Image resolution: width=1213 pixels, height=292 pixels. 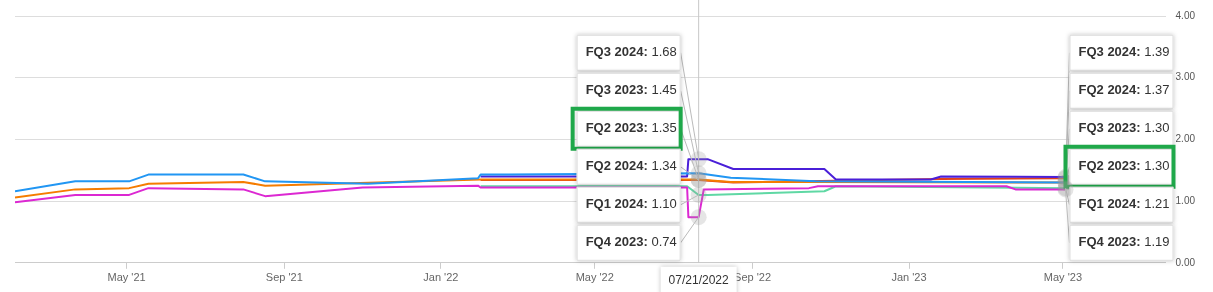 What do you see at coordinates (631, 166) in the screenshot?
I see `annotation: FQ2 2024: 1.34` at bounding box center [631, 166].